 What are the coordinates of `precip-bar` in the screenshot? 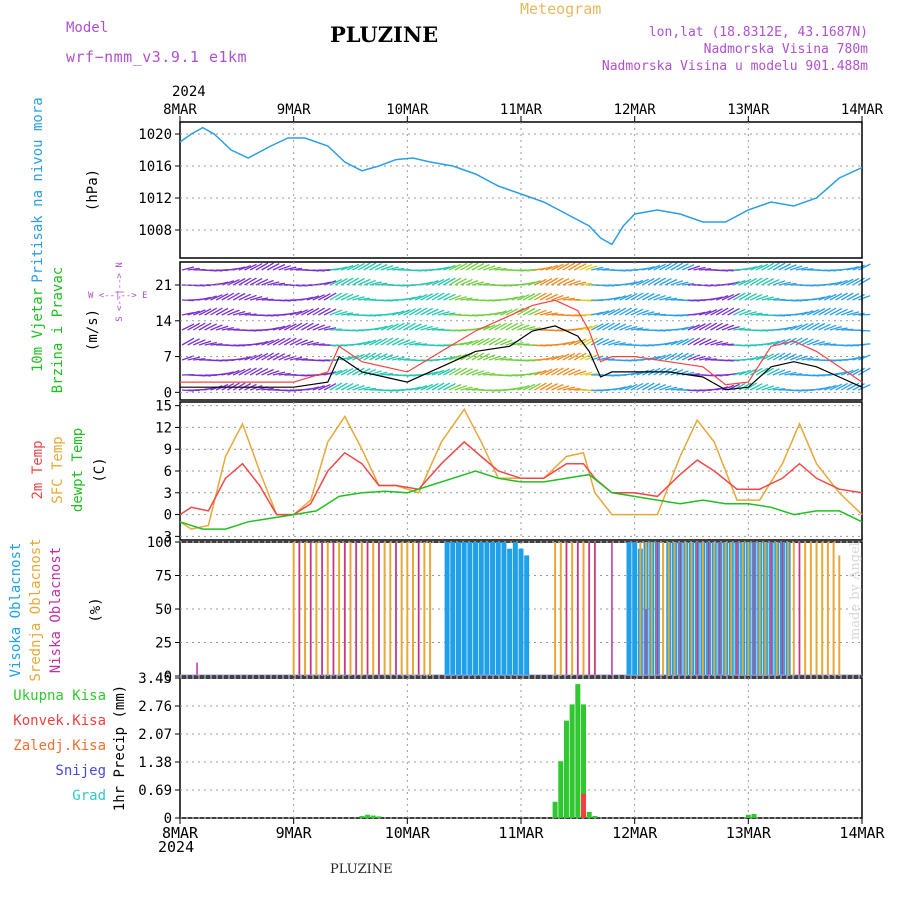 It's located at (595, 816).